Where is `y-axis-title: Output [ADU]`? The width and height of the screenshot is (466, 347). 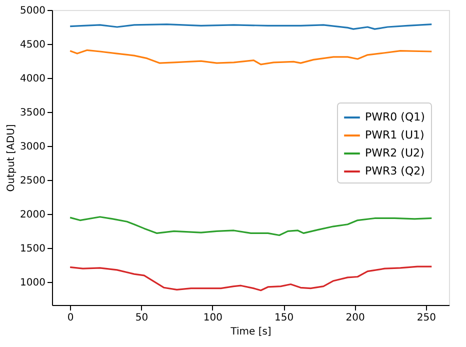 y-axis-title: Output [ADU] is located at coordinates (12, 158).